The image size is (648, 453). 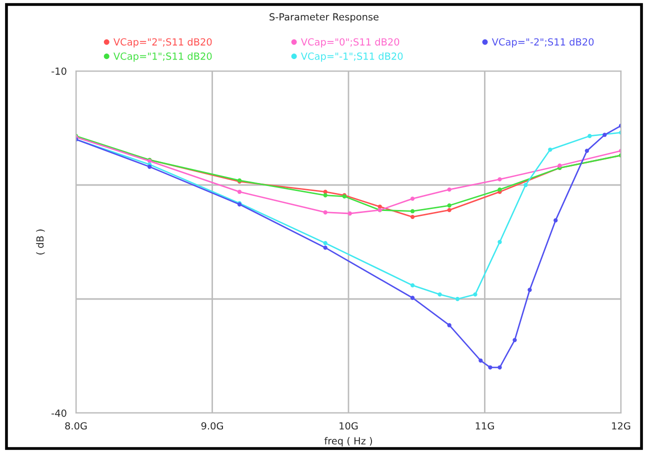 What do you see at coordinates (59, 71) in the screenshot?
I see `y-tick-label: -10` at bounding box center [59, 71].